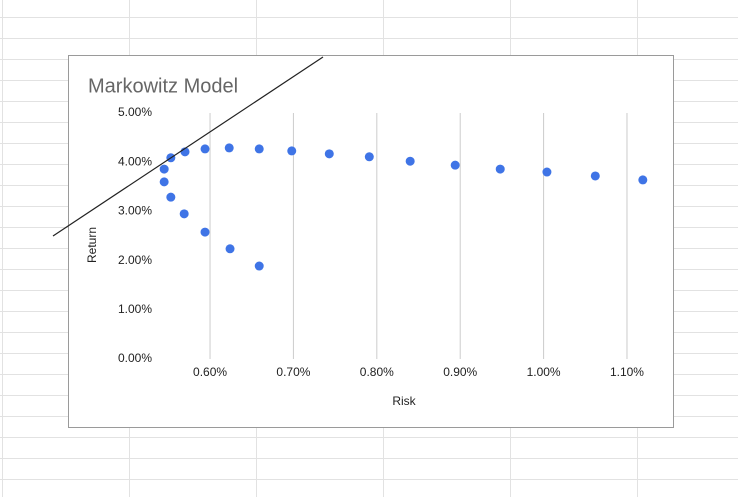 Image resolution: width=738 pixels, height=497 pixels. What do you see at coordinates (163, 86) in the screenshot?
I see `chart-title: Markowitz Model` at bounding box center [163, 86].